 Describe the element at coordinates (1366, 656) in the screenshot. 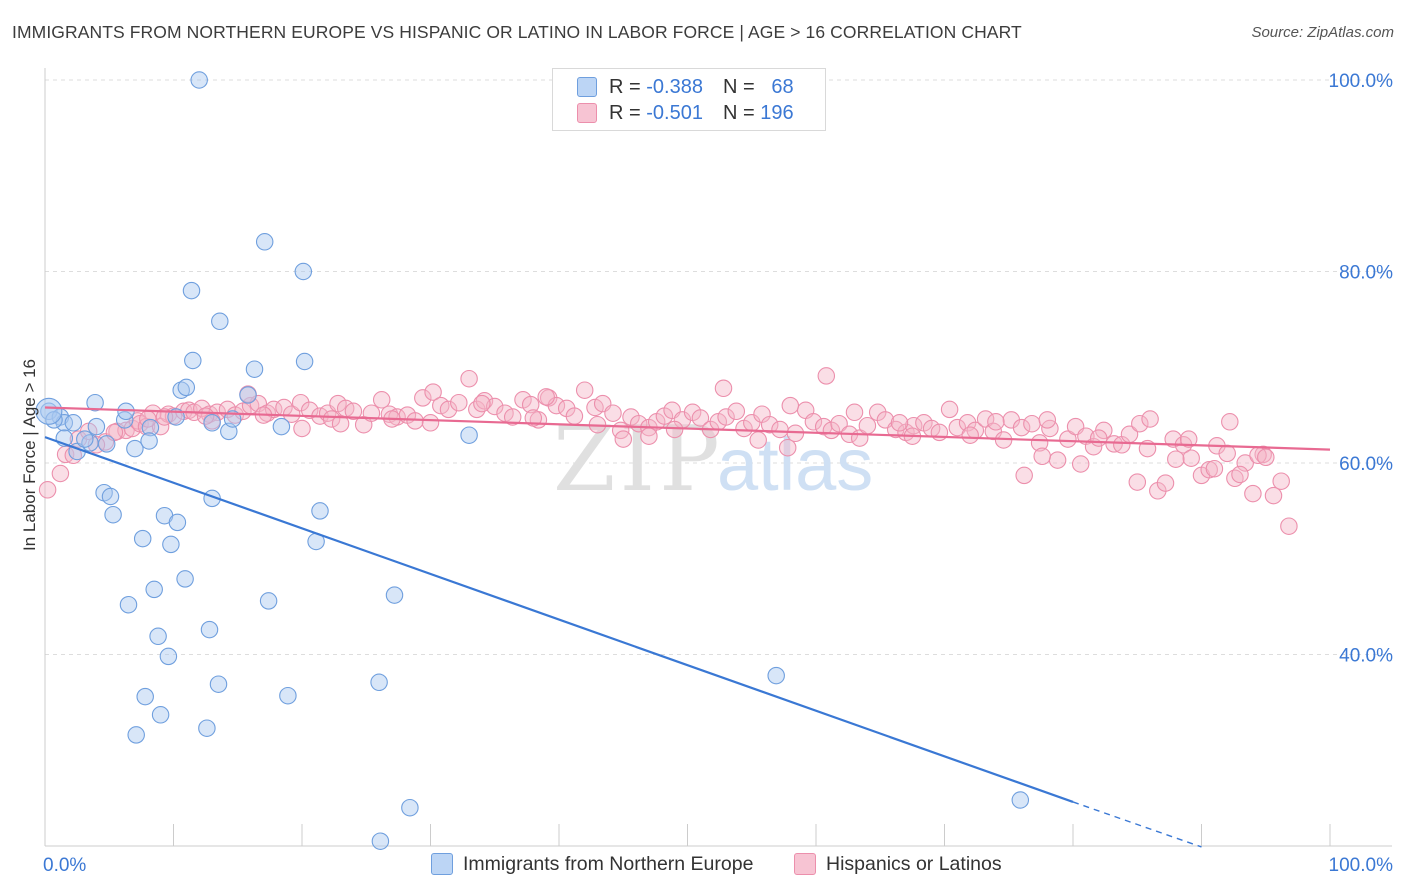

I see `y-tick-label: 40.0%` at that location.